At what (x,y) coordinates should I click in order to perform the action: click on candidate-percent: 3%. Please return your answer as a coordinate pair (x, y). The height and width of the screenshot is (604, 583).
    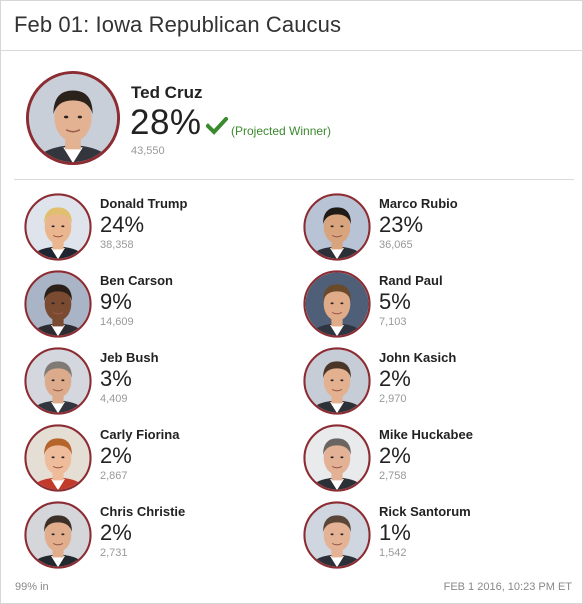
    Looking at the image, I should click on (116, 378).